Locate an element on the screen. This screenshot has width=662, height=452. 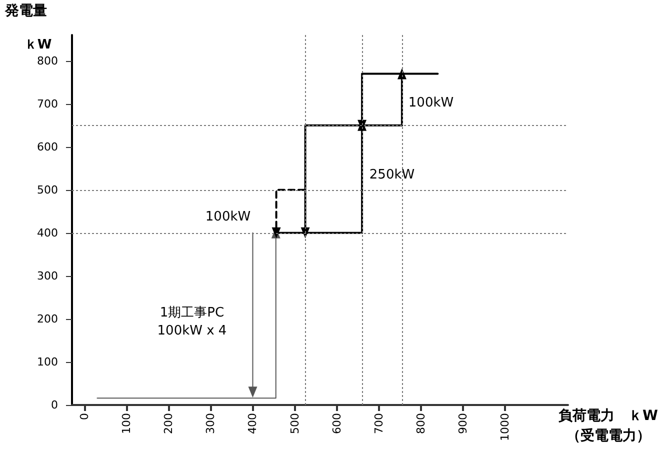
y-tick-label: 100 is located at coordinates (47, 361).